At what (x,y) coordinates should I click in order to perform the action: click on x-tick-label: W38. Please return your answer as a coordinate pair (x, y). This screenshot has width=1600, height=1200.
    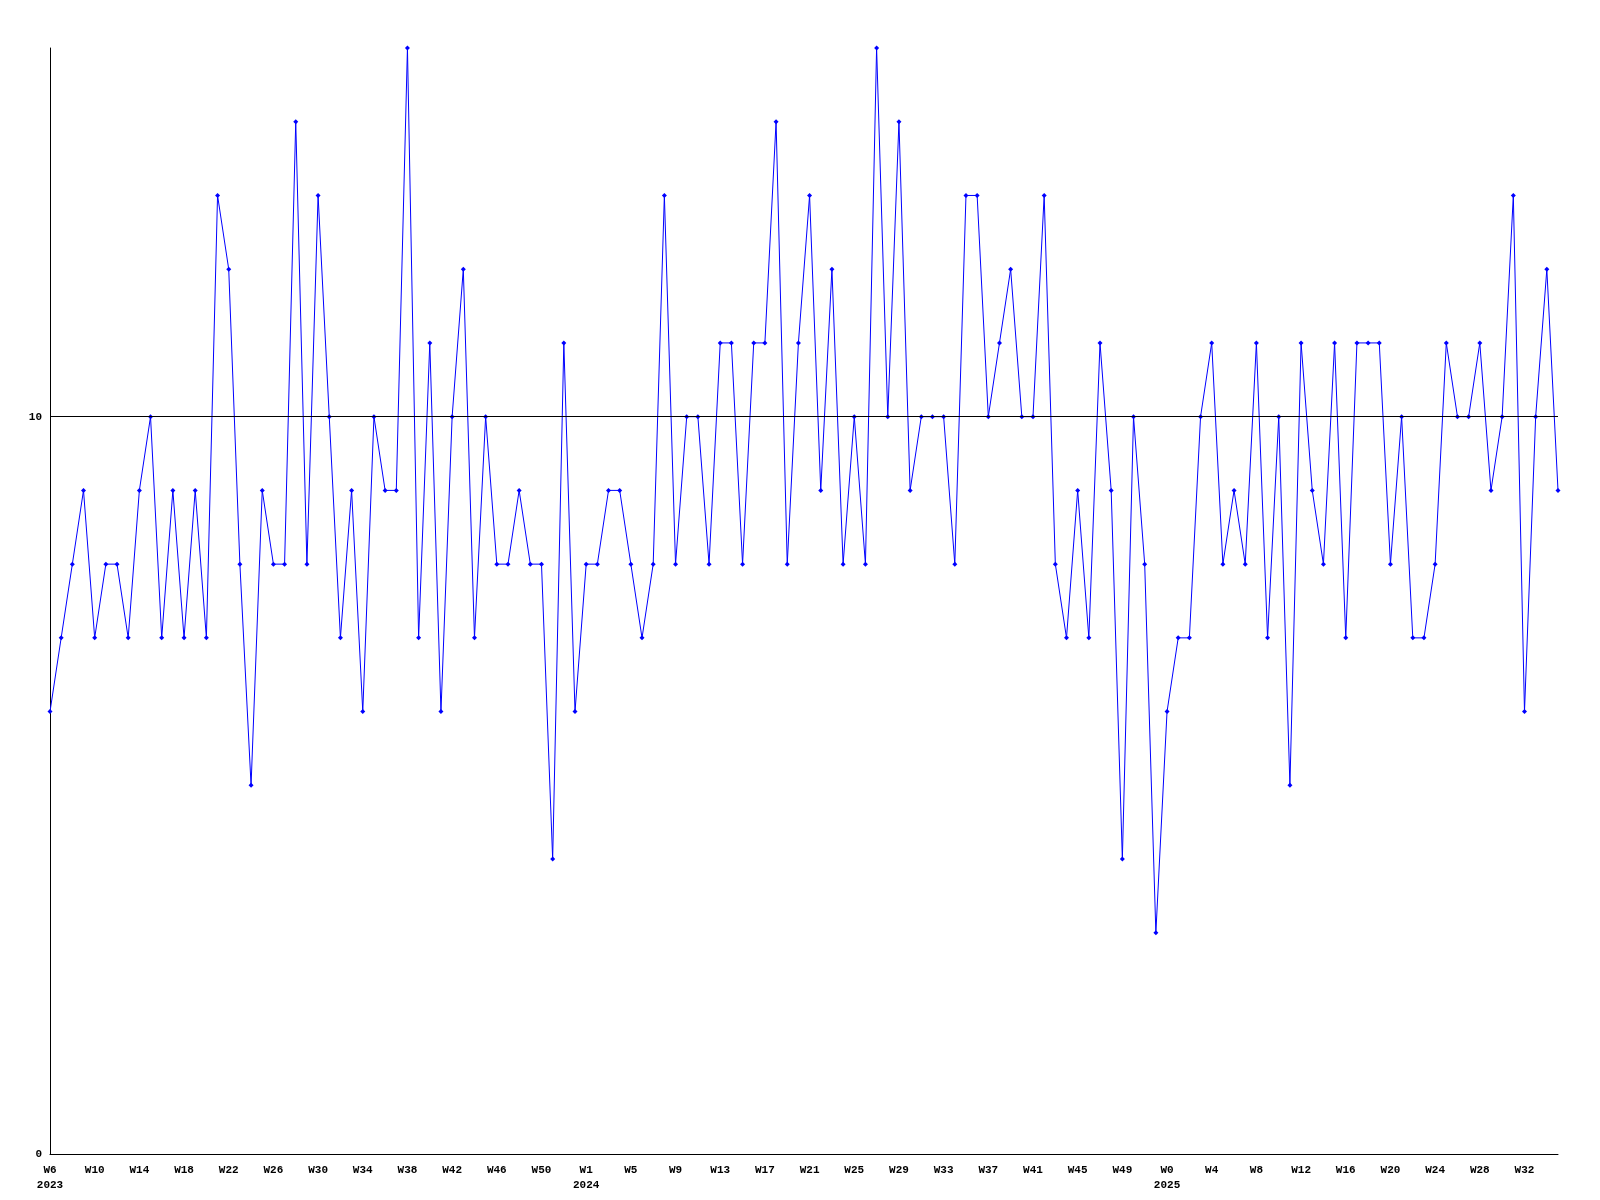
    Looking at the image, I should click on (407, 1169).